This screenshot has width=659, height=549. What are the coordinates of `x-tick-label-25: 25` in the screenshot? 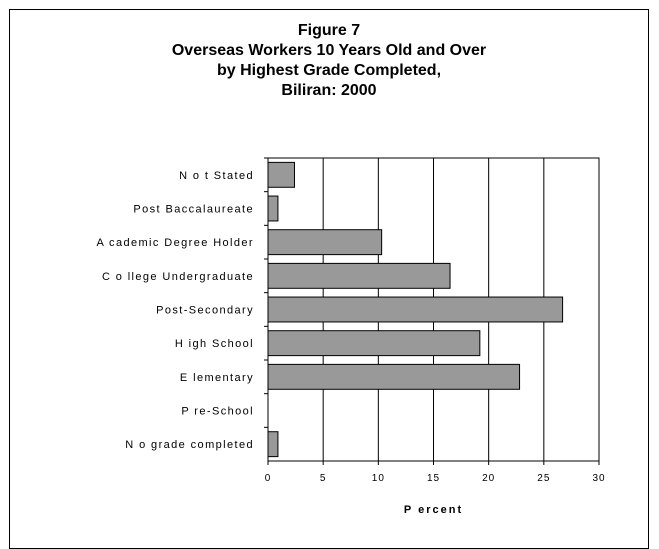 It's located at (543, 478).